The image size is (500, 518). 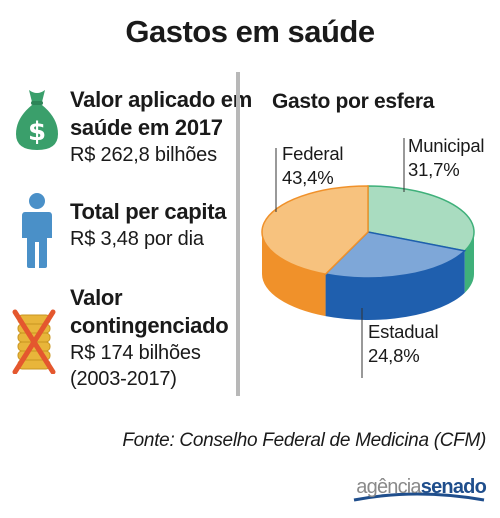 I want to click on stat-label-line: Total per capita, so click(x=148, y=211).